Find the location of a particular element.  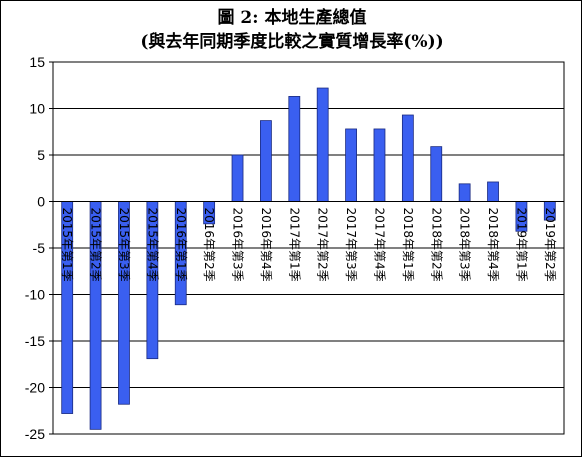

x-tick-label: 2018年第1季 is located at coordinates (408, 245).